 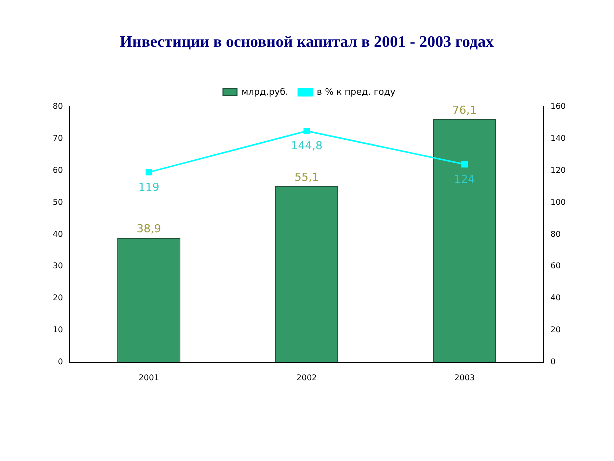 I want to click on data-label: 55,1, so click(x=307, y=177).